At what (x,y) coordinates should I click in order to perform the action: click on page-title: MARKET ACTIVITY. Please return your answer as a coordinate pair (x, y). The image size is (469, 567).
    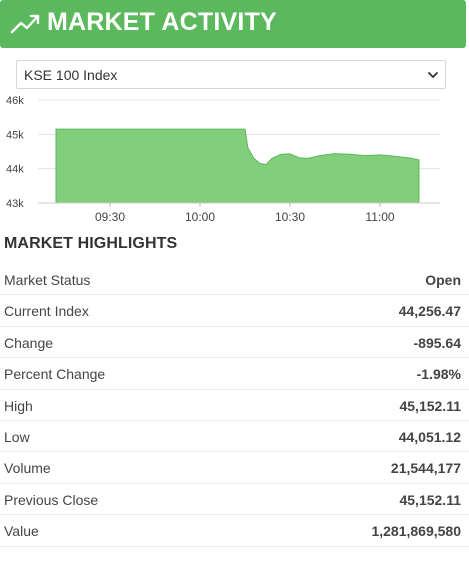
    Looking at the image, I should click on (162, 22).